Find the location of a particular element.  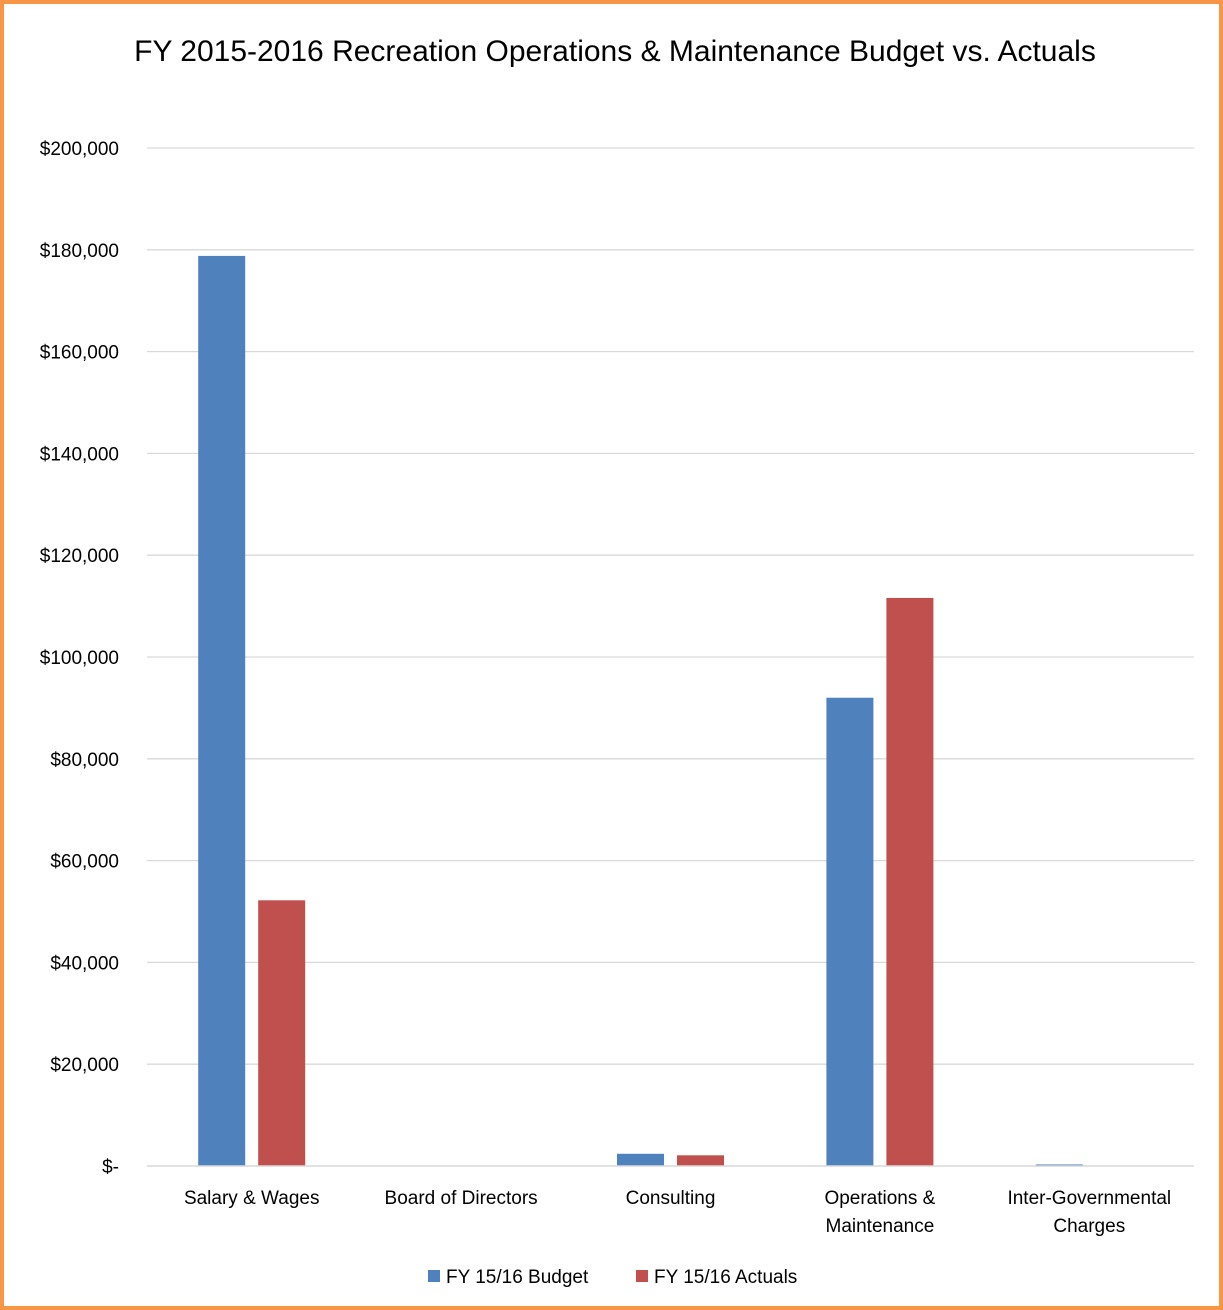

y-tick-label: $180,000 is located at coordinates (79, 251).